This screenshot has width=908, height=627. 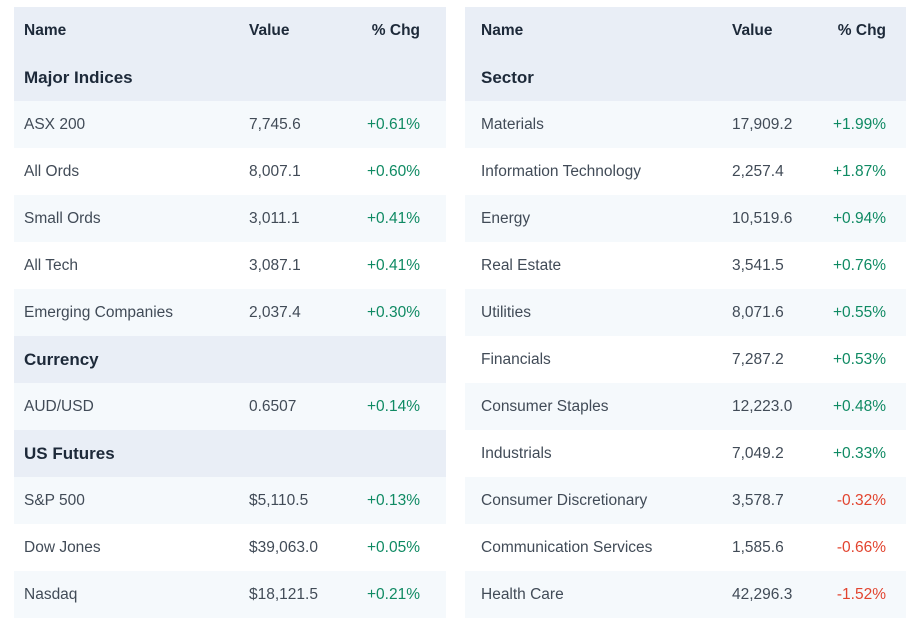 What do you see at coordinates (69, 453) in the screenshot?
I see `section-title: US Futures` at bounding box center [69, 453].